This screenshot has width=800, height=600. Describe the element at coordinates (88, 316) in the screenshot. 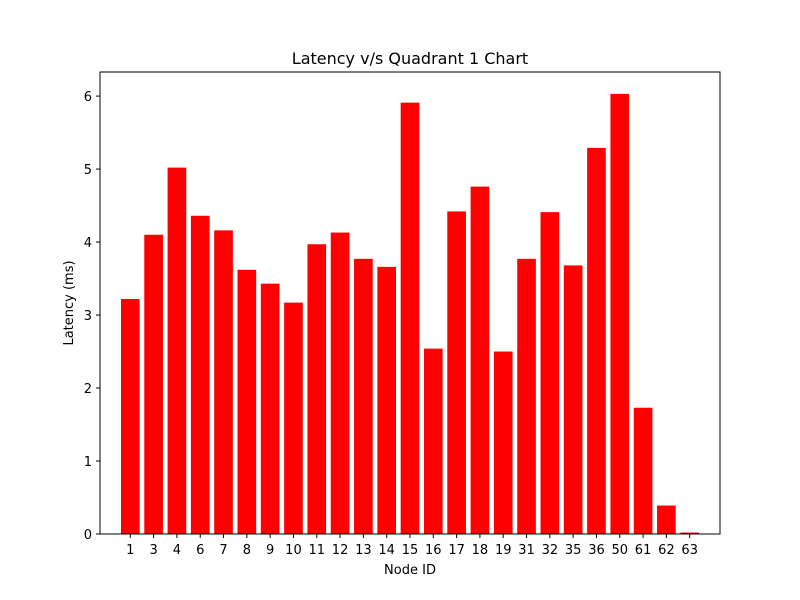

I see `y-tick-label: 3` at that location.